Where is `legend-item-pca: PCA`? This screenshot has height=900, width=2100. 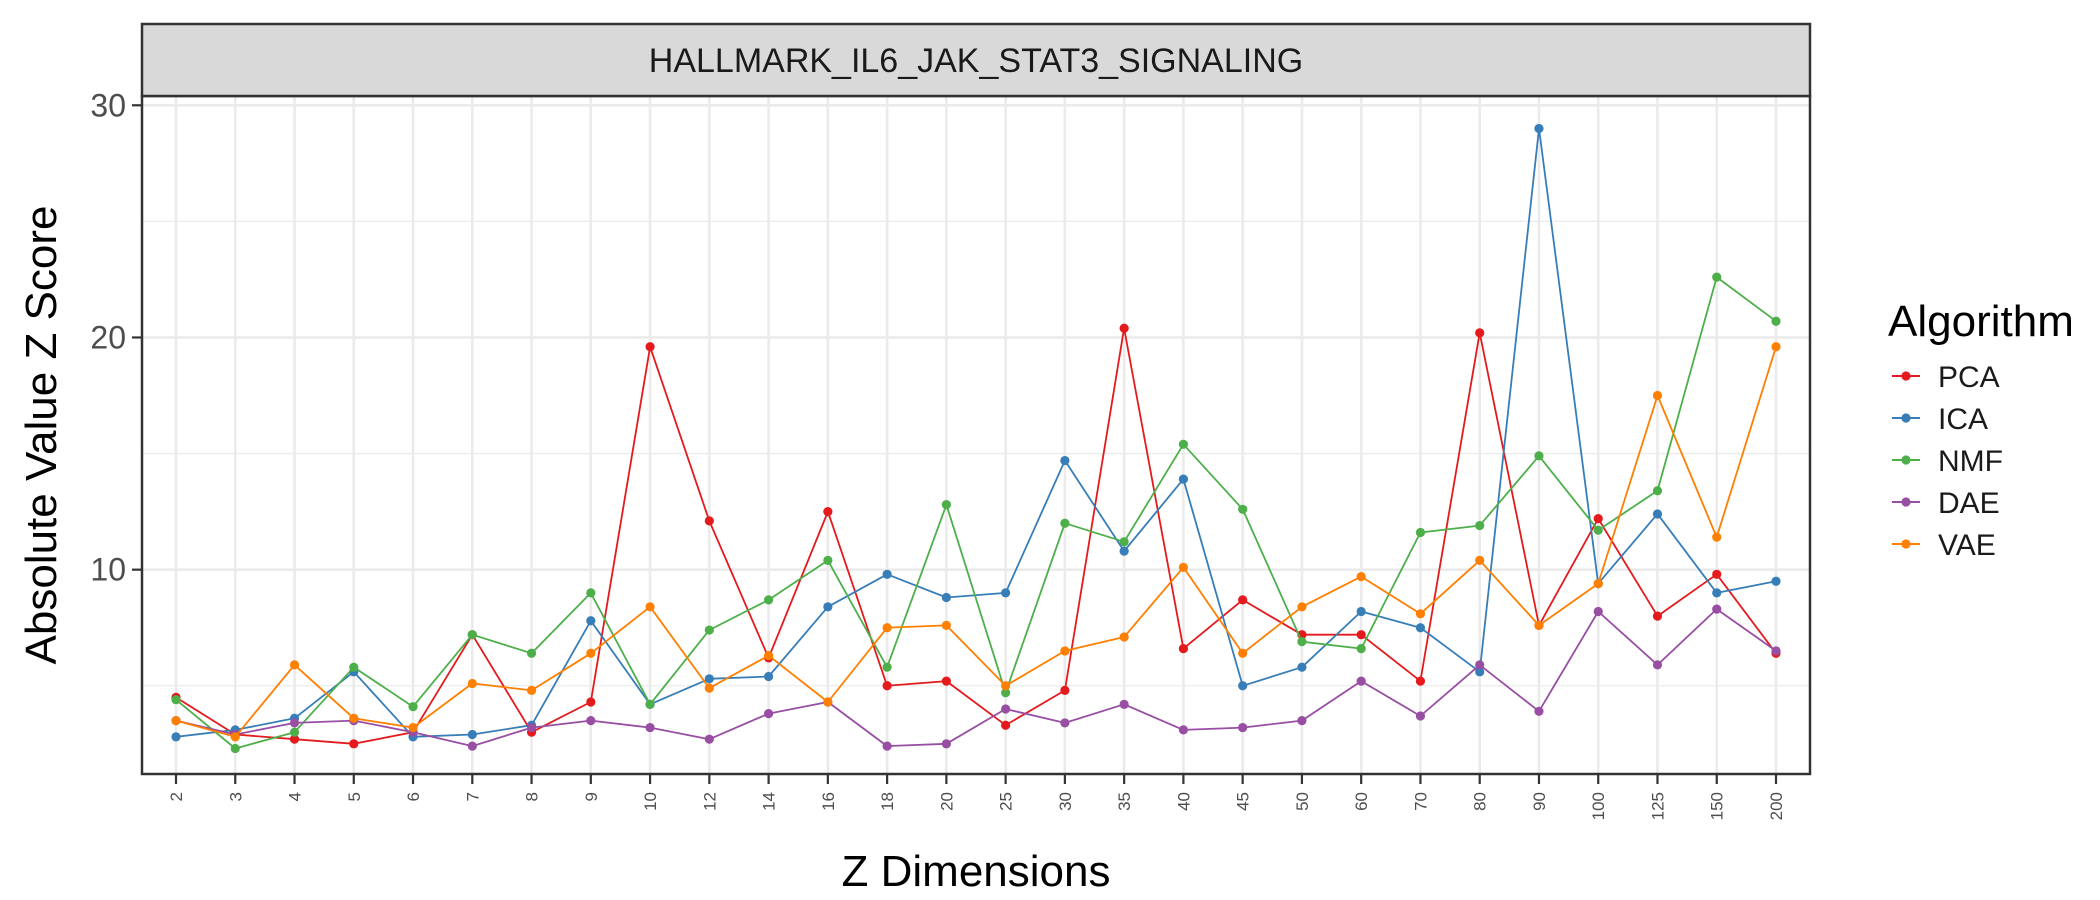
legend-item-pca: PCA is located at coordinates (1946, 377).